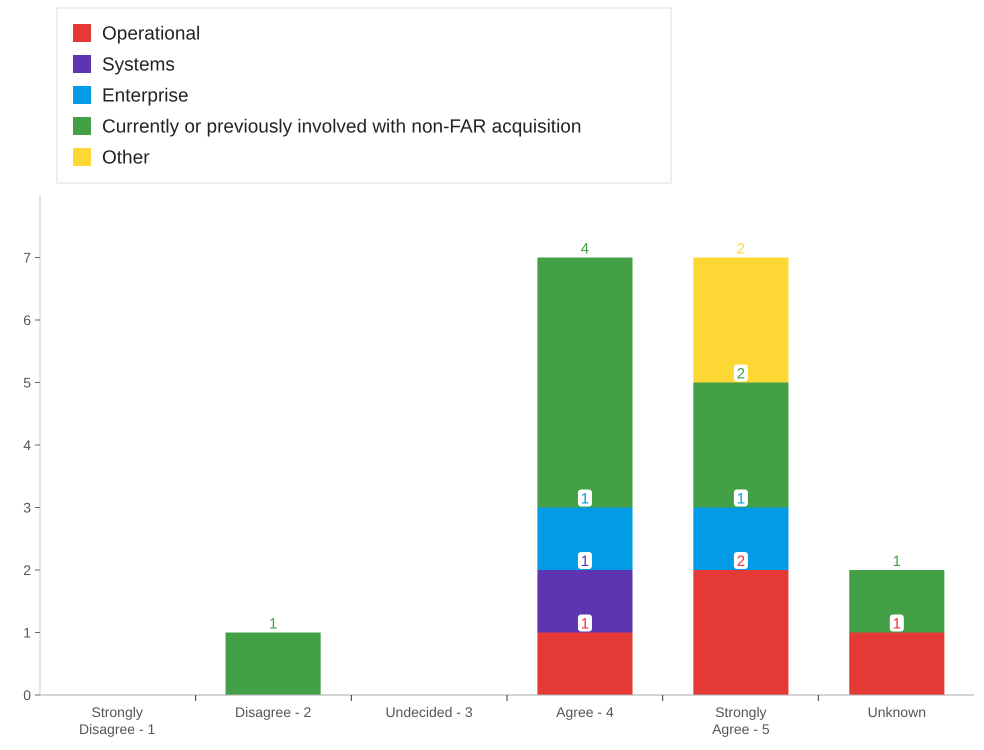 This screenshot has height=750, width=984. What do you see at coordinates (342, 127) in the screenshot?
I see `legend-label: Currently or previously involved with non-FAR acquisition` at bounding box center [342, 127].